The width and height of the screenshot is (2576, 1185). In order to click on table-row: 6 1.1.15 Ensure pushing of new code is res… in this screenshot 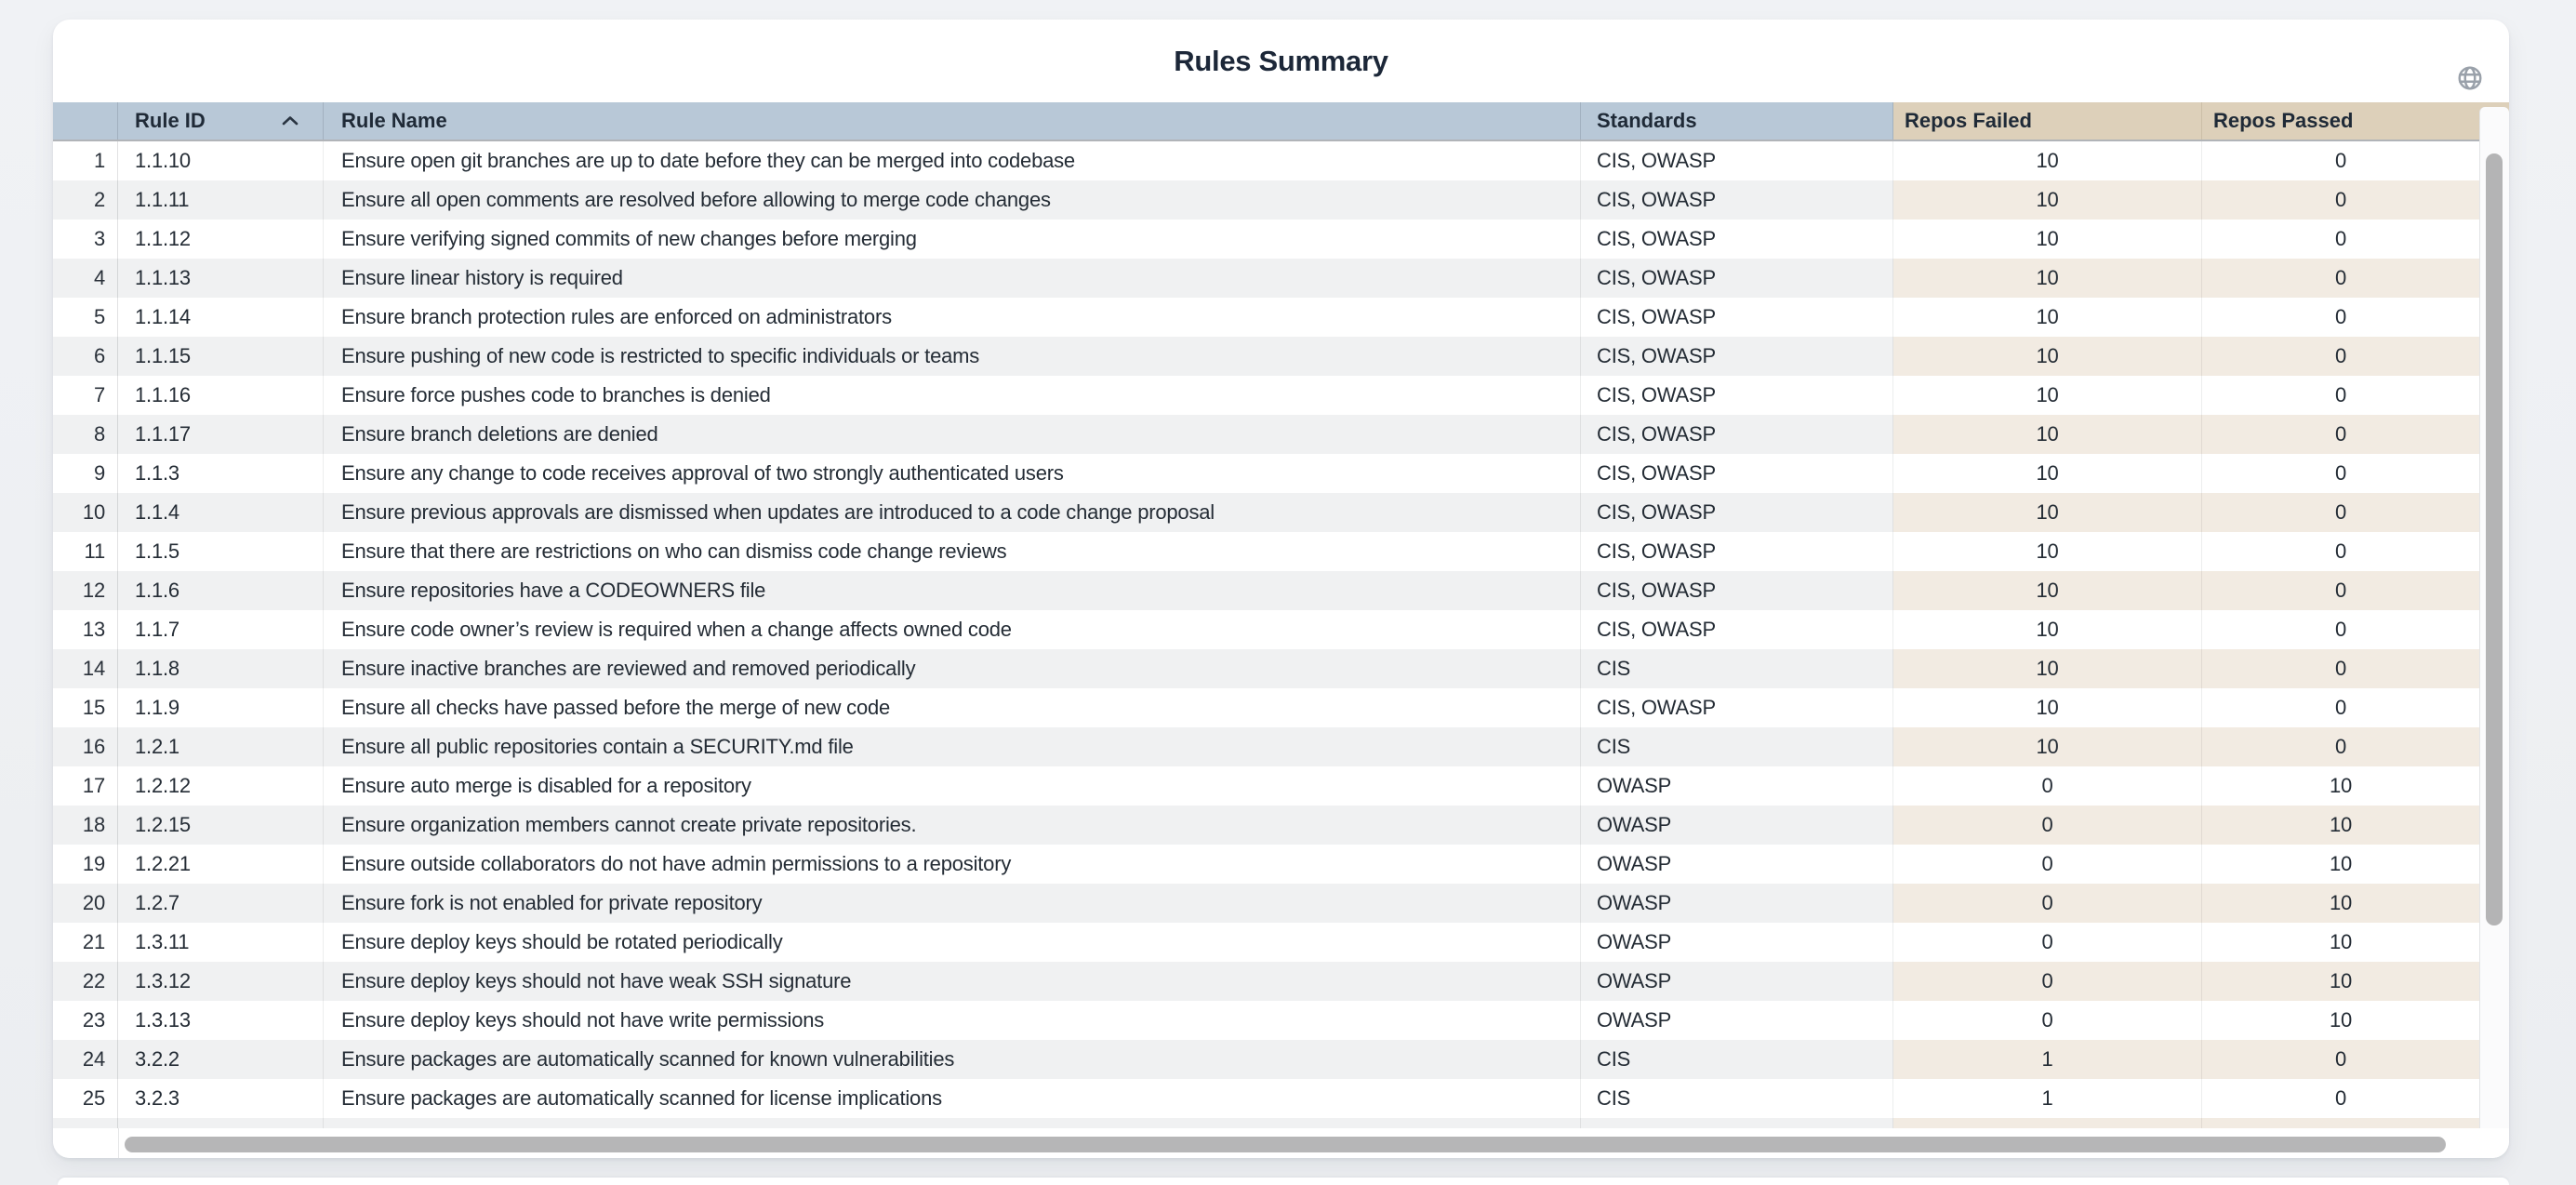, I will do `click(1266, 357)`.